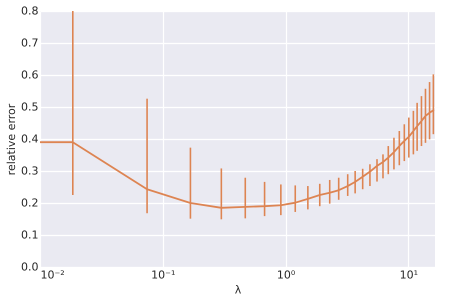 The height and width of the screenshot is (301, 474). What do you see at coordinates (29, 75) in the screenshot?
I see `y-tick-label: 0.6` at bounding box center [29, 75].